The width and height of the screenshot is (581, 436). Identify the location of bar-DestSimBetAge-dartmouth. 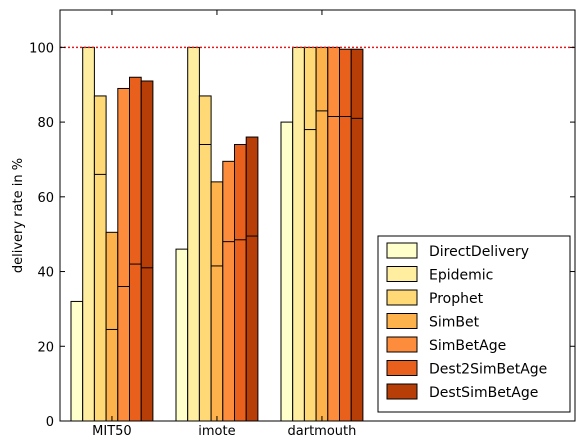
(357, 235).